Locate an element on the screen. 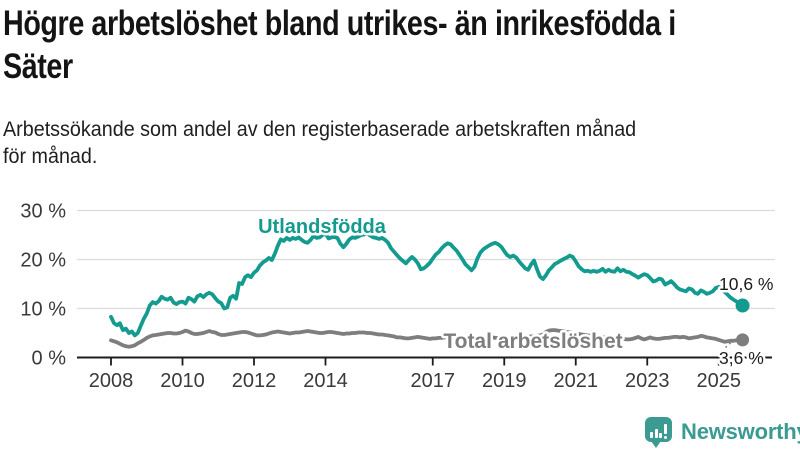 The width and height of the screenshot is (800, 450). series-label-total: Total arbetslöshet is located at coordinates (532, 341).